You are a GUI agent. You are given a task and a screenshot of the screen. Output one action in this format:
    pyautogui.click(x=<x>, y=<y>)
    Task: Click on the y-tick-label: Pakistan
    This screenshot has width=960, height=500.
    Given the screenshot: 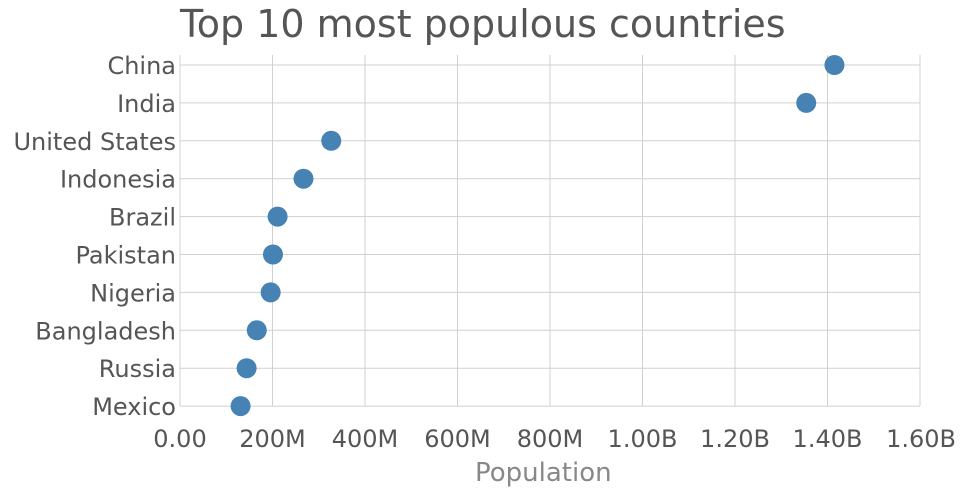 What is the action you would take?
    pyautogui.click(x=126, y=256)
    